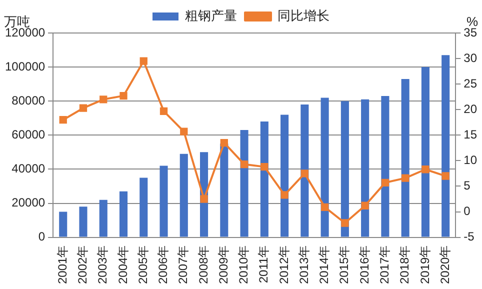 Image resolution: width=482 pixels, height=289 pixels. What do you see at coordinates (445, 264) in the screenshot?
I see `x-tick-label: 2020年` at bounding box center [445, 264].